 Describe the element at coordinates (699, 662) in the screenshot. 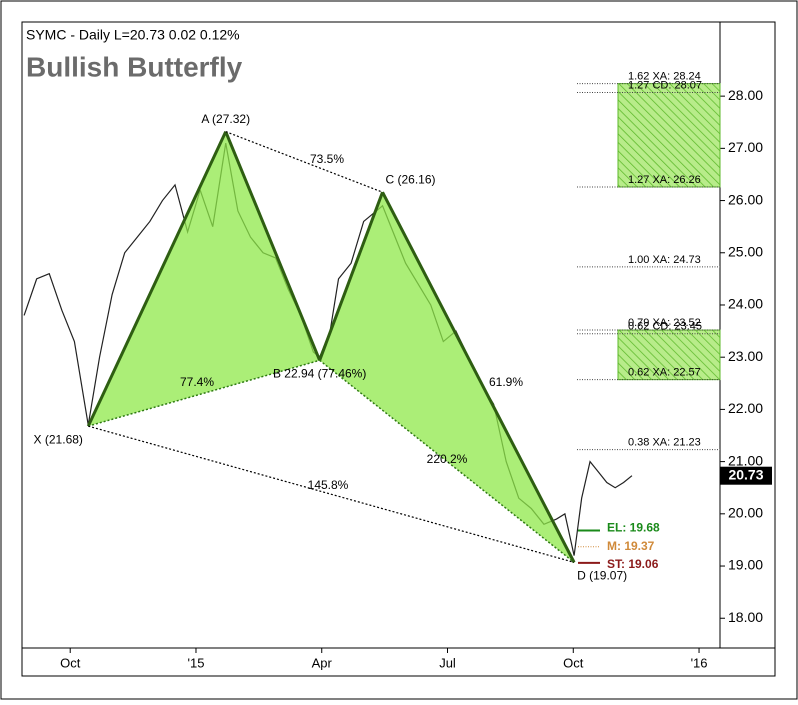

I see `x-tick-label: '16` at that location.